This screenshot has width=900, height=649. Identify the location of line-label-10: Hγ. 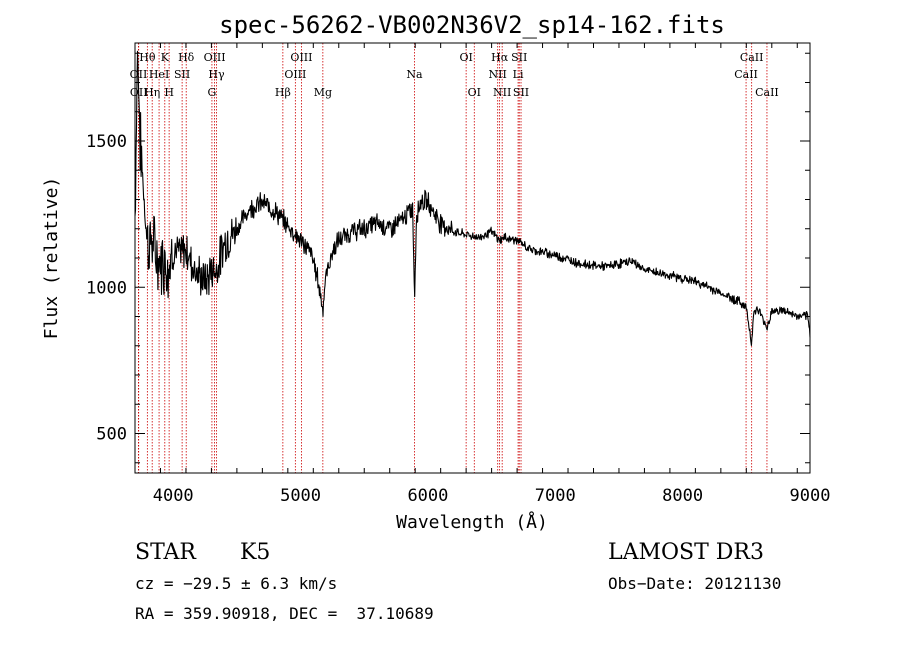
(216, 74).